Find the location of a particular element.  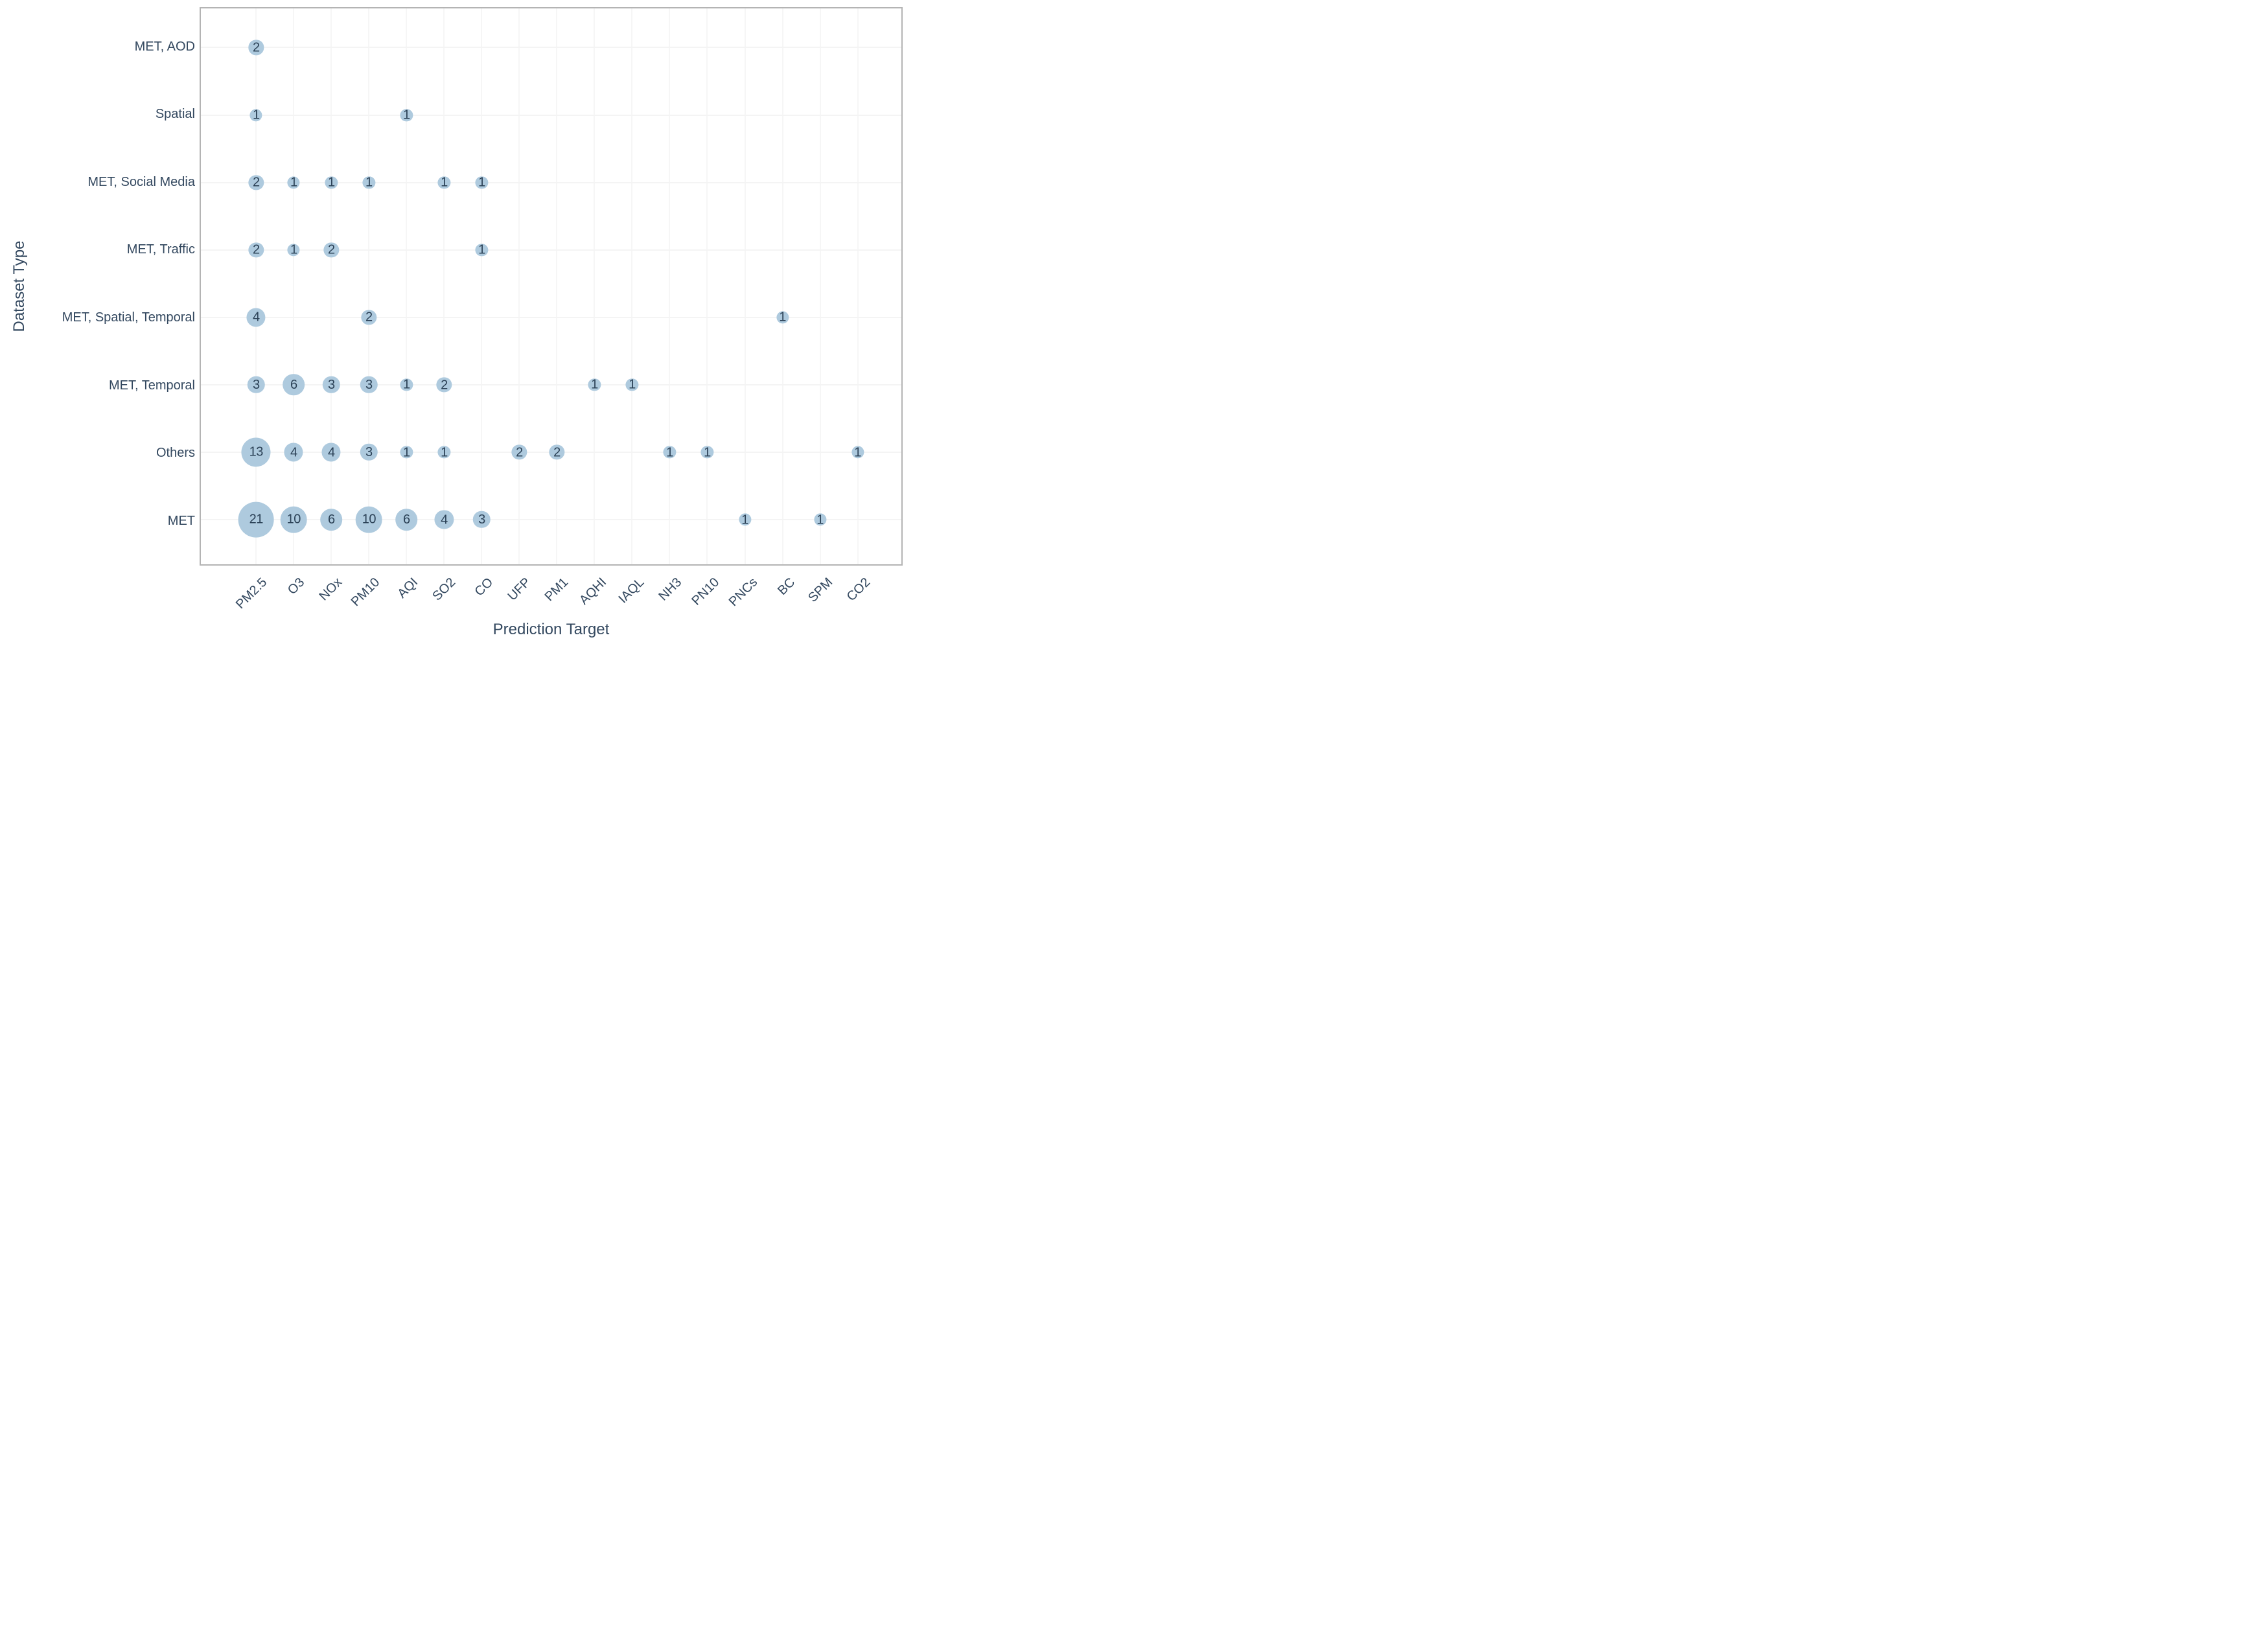

bubble-met-social-media-so2: 1 is located at coordinates (443, 182).